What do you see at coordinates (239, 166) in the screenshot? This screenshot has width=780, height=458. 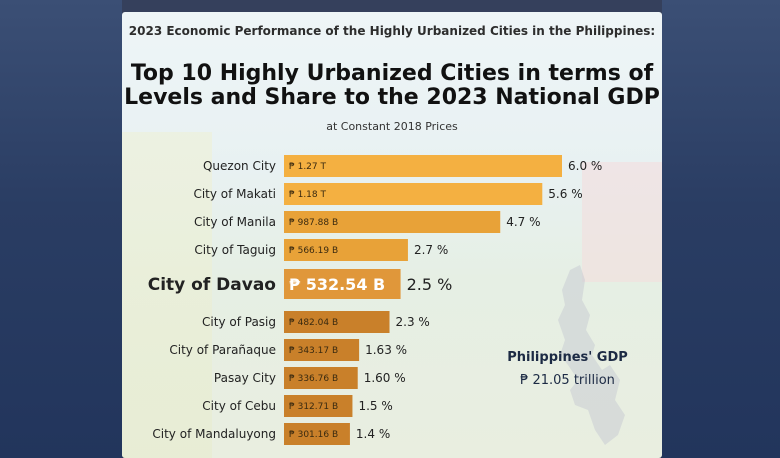 I see `category-label-0: Quezon City` at bounding box center [239, 166].